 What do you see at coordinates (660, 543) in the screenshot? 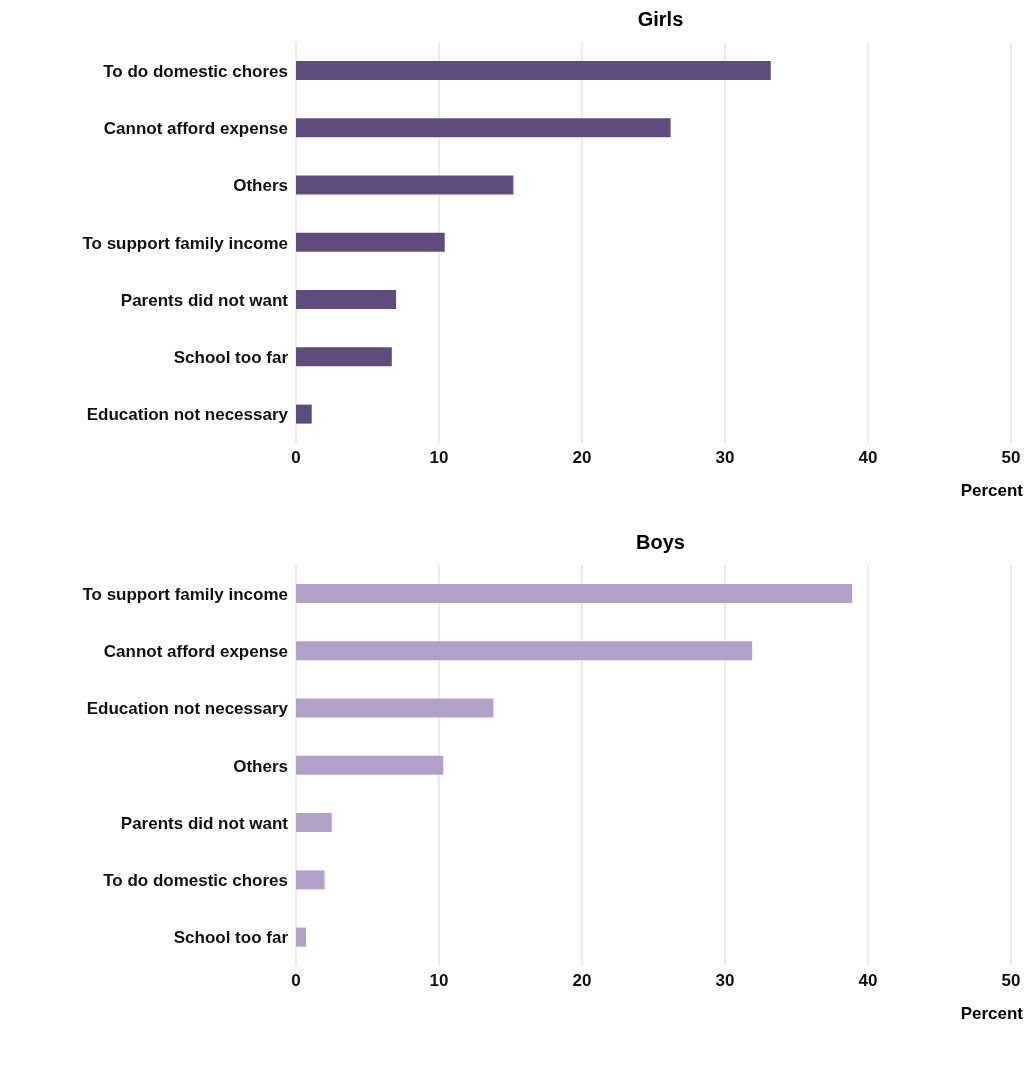
I see `chart-title: Boys` at bounding box center [660, 543].